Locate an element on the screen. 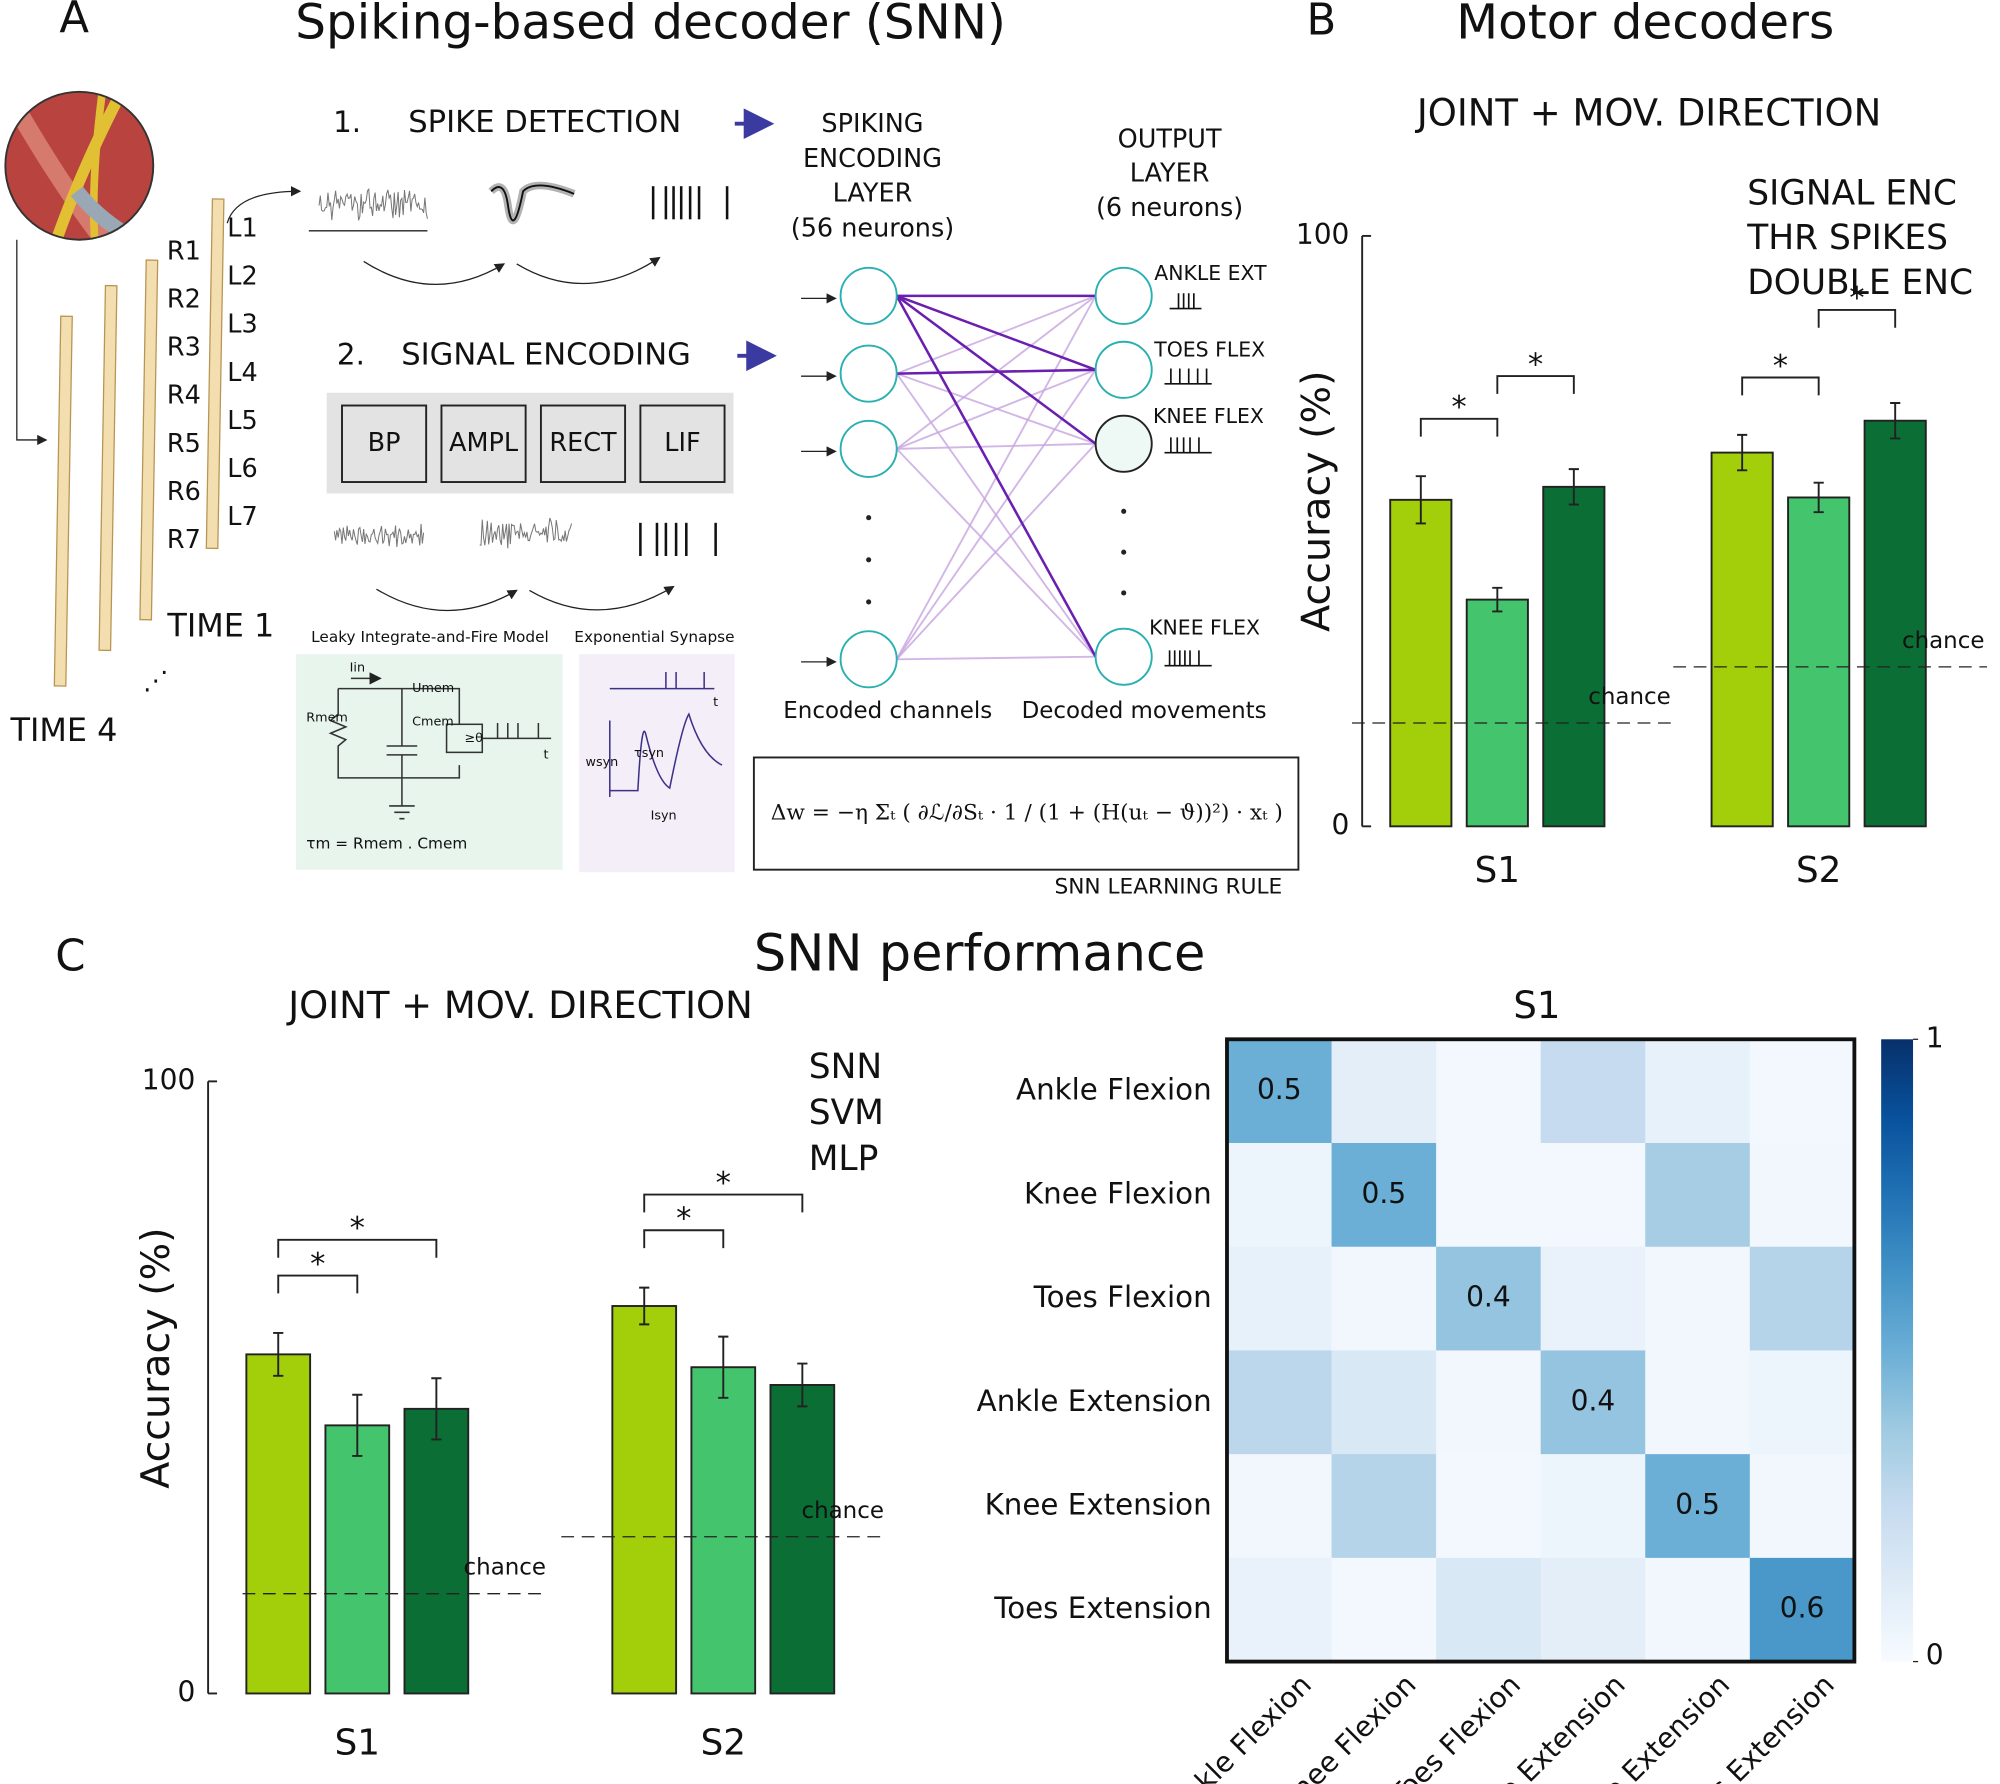 The height and width of the screenshot is (1784, 2000). electrode-label: L5 is located at coordinates (242, 421).